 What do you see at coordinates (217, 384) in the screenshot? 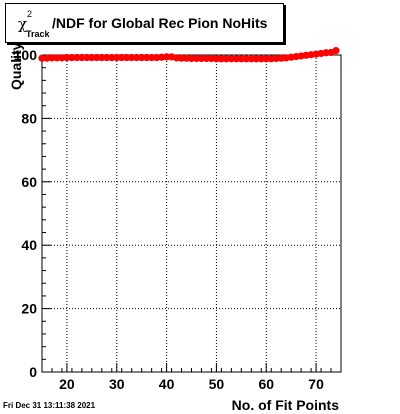
I see `x-tick-label: 50` at bounding box center [217, 384].